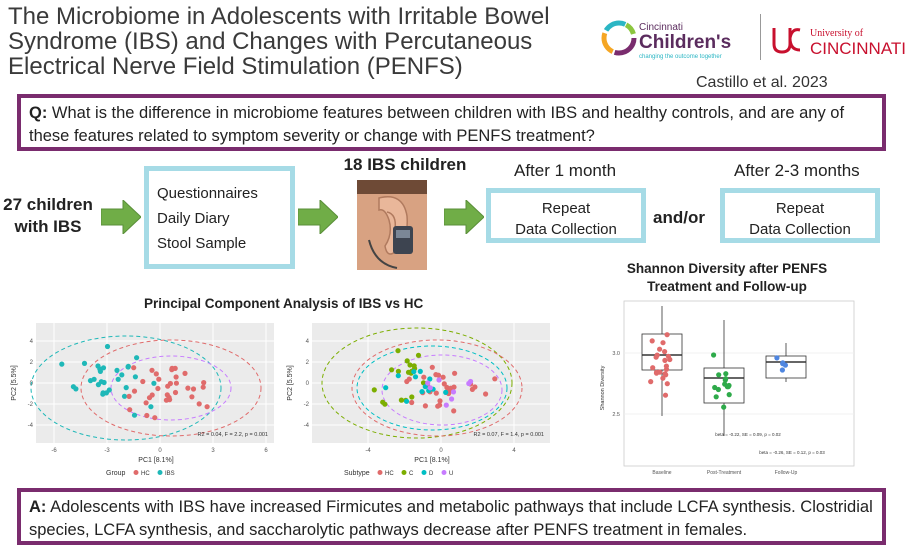  Describe the element at coordinates (442, 390) in the screenshot. I see `u-ellipse` at that location.